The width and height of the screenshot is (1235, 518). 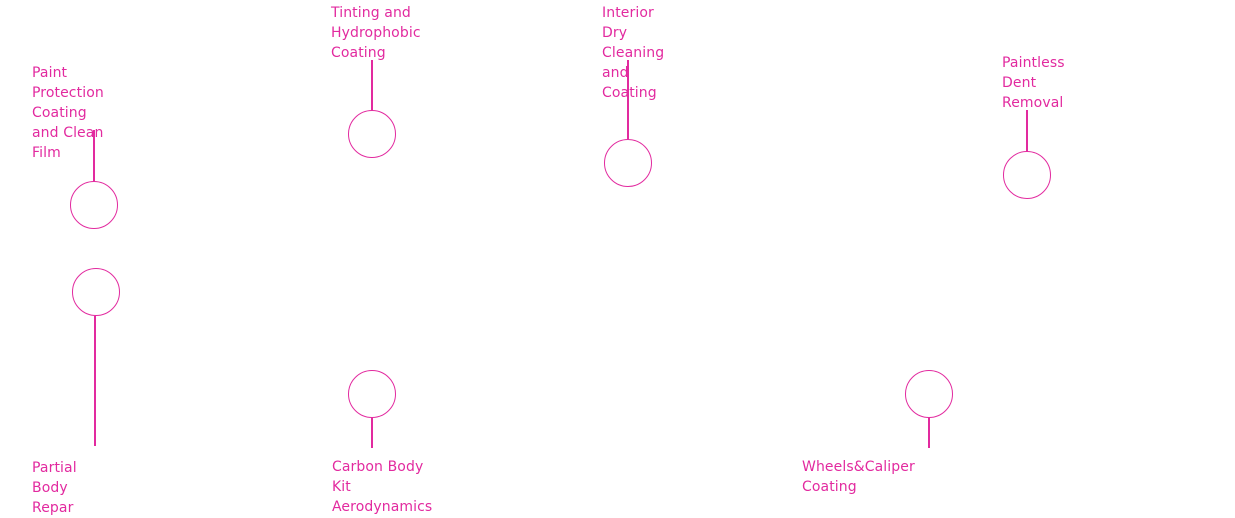 What do you see at coordinates (382, 487) in the screenshot?
I see `hotspot-label: Carbon Body Kit Aerodynamics` at bounding box center [382, 487].